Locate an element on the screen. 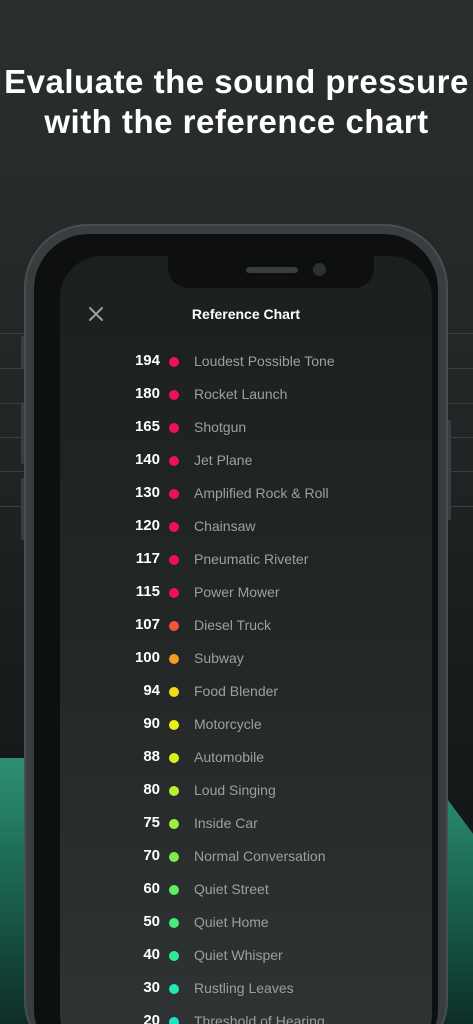 The height and width of the screenshot is (1024, 473). decibel-value: 100 is located at coordinates (147, 657).